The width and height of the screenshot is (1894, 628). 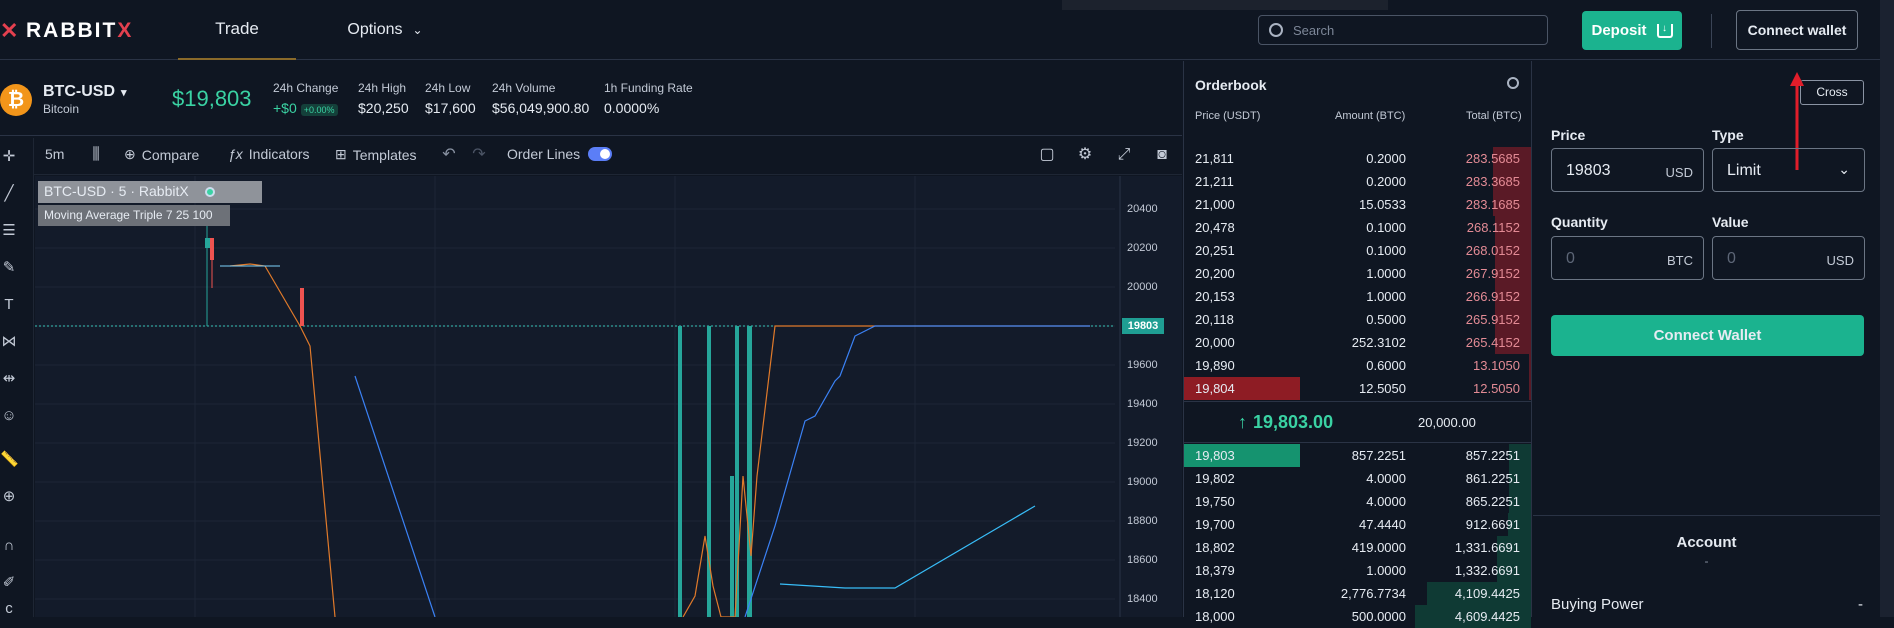 I want to click on chart-legend-indicator: Moving Average Triple 7 25 100, so click(x=134, y=215).